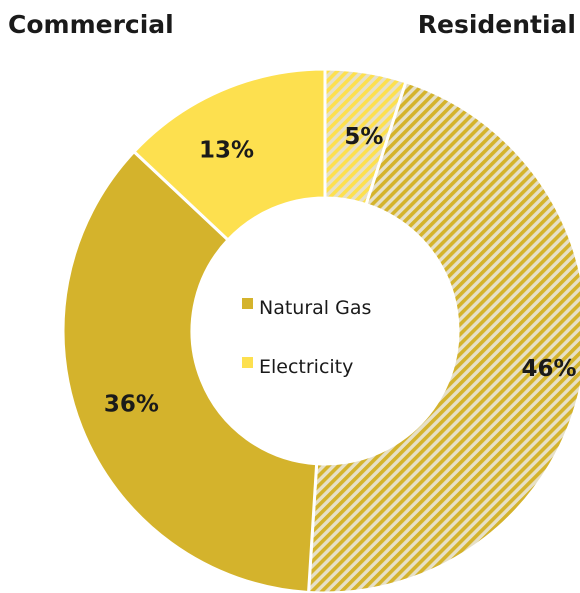 The height and width of the screenshot is (593, 580). I want to click on residential-group-label: Residential, so click(496, 24).